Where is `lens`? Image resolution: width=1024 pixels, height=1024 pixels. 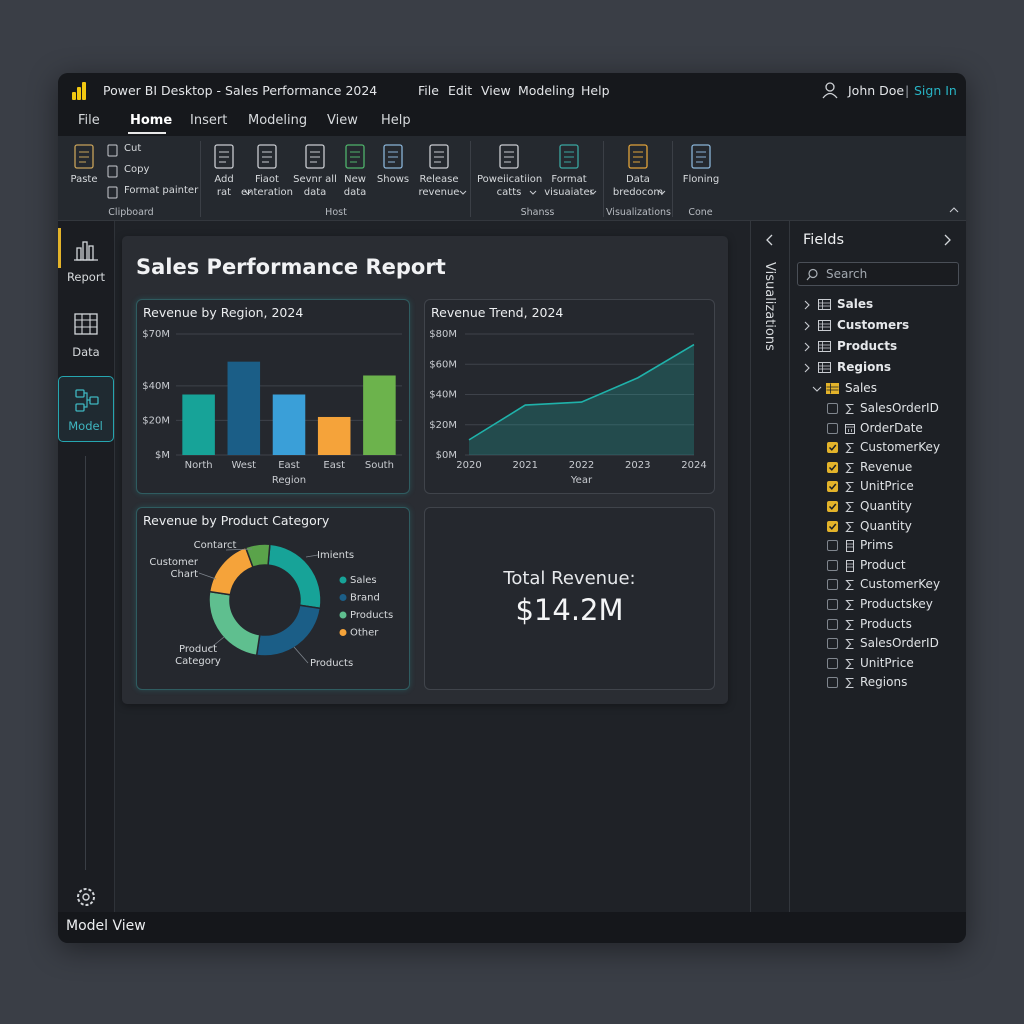
lens is located at coordinates (813, 273).